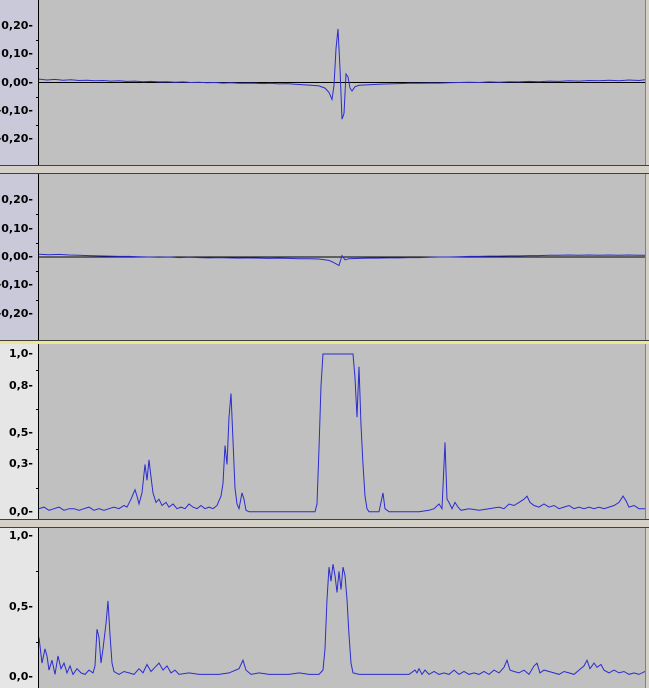  Describe the element at coordinates (324, 342) in the screenshot. I see `track-separator` at that location.